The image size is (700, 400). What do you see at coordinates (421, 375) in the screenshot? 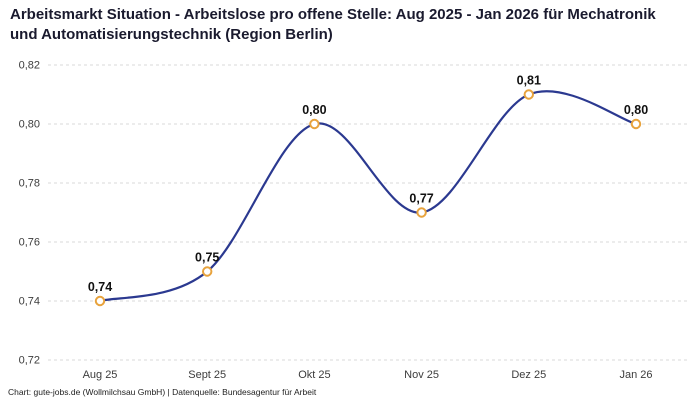
I see `x-tick-label: Nov 25` at bounding box center [421, 375].